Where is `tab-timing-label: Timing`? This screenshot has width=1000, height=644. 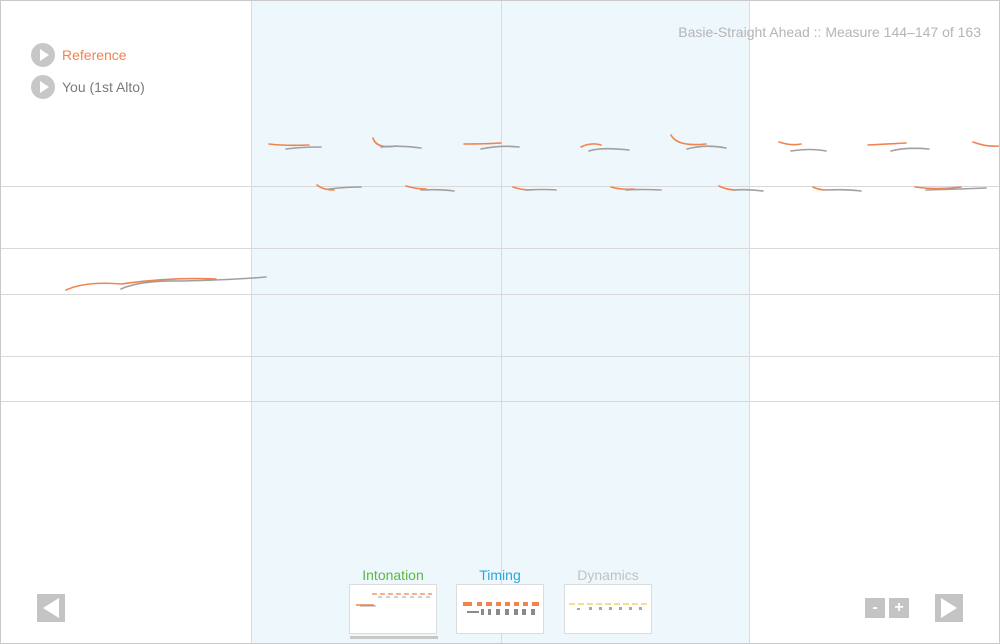 tab-timing-label: Timing is located at coordinates (500, 575).